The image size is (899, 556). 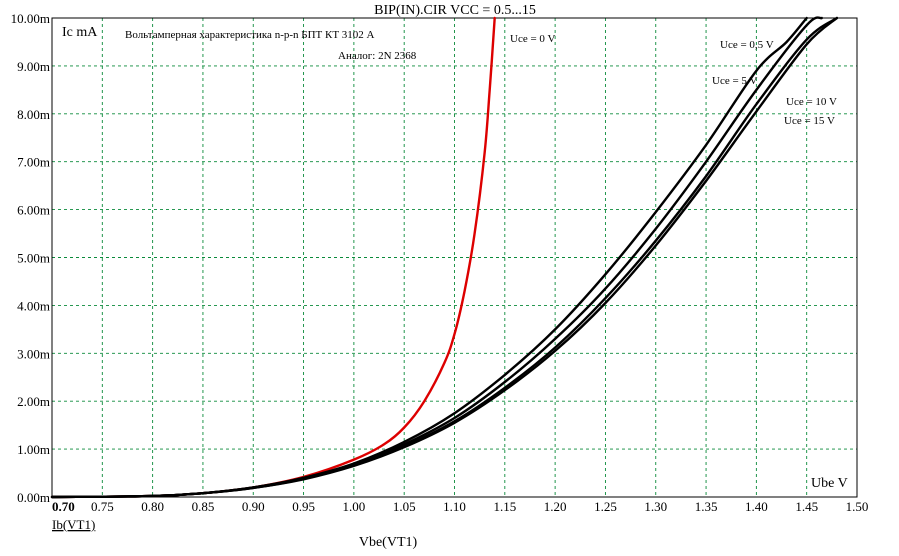 What do you see at coordinates (30, 18) in the screenshot?
I see `y-tick-label: 10.00m` at bounding box center [30, 18].